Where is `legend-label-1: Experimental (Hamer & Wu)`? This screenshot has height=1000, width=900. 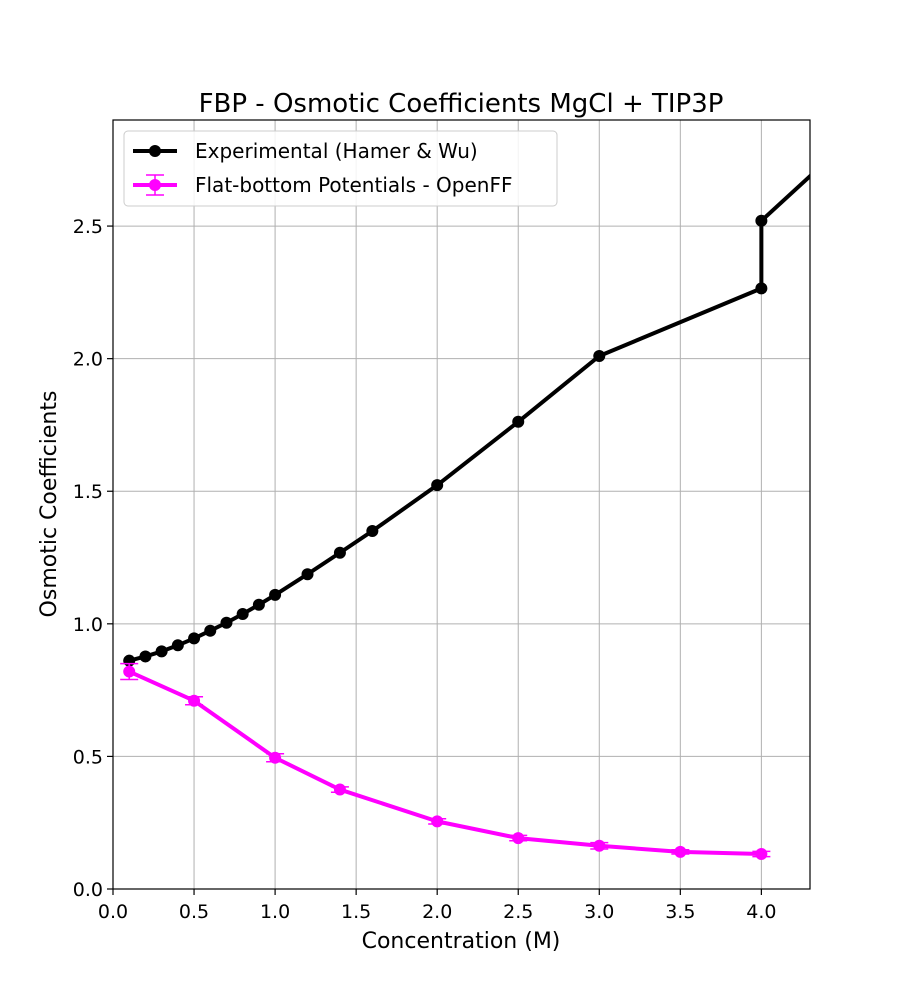
legend-label-1: Experimental (Hamer & Wu) is located at coordinates (336, 151).